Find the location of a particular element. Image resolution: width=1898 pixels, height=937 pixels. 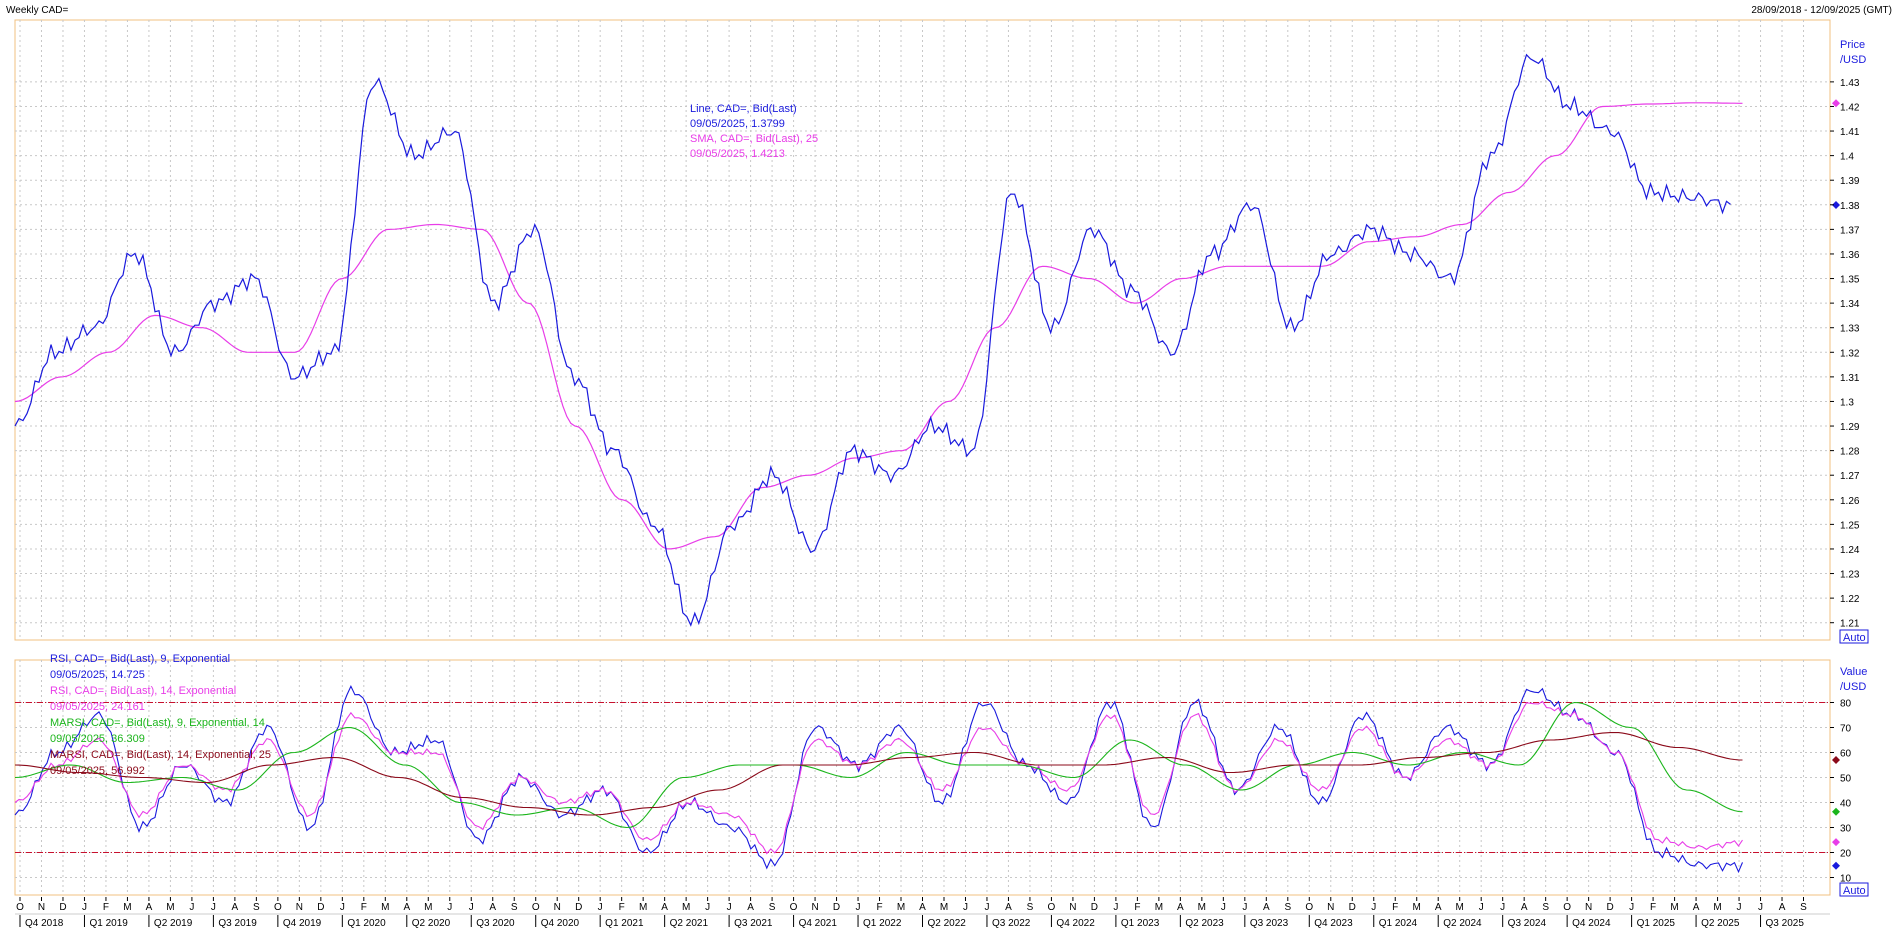

x-quarter-label: Q1 2024 is located at coordinates (1398, 923).